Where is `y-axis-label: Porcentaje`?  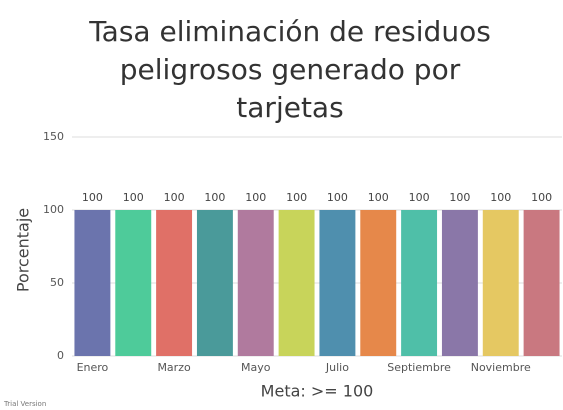 y-axis-label: Porcentaje is located at coordinates (23, 250).